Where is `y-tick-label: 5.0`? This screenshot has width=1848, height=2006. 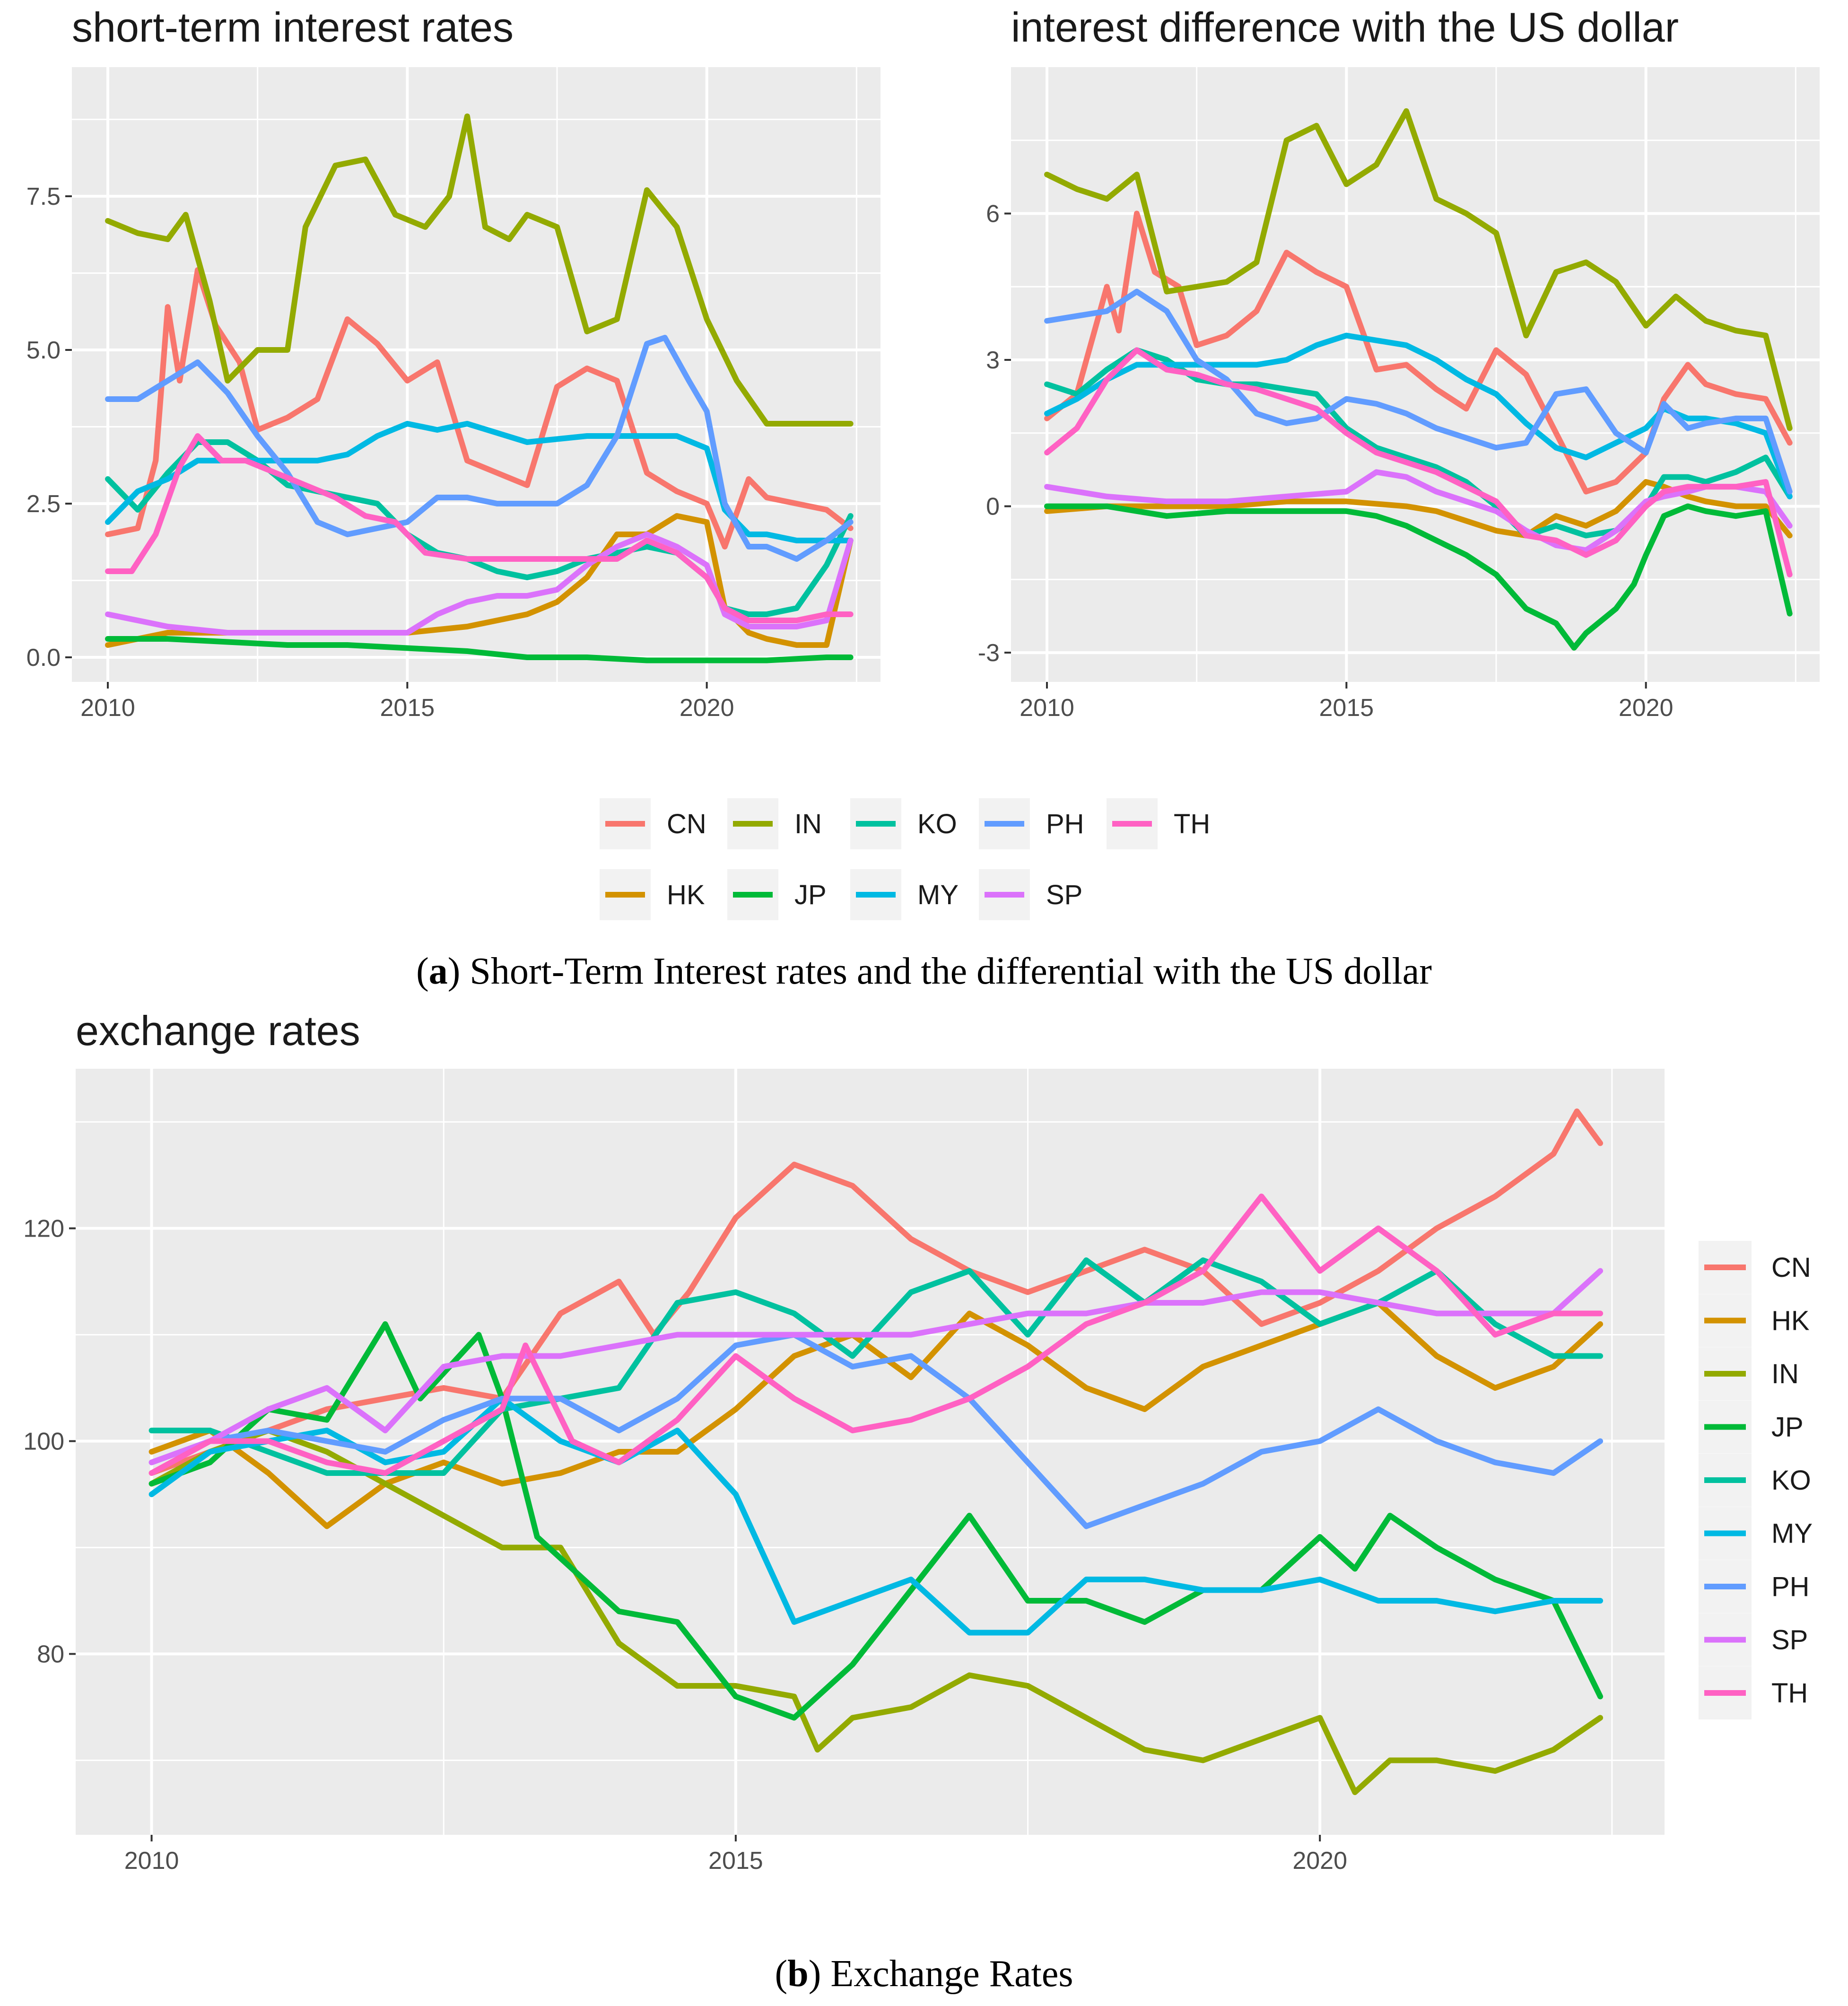
y-tick-label: 5.0 is located at coordinates (43, 350).